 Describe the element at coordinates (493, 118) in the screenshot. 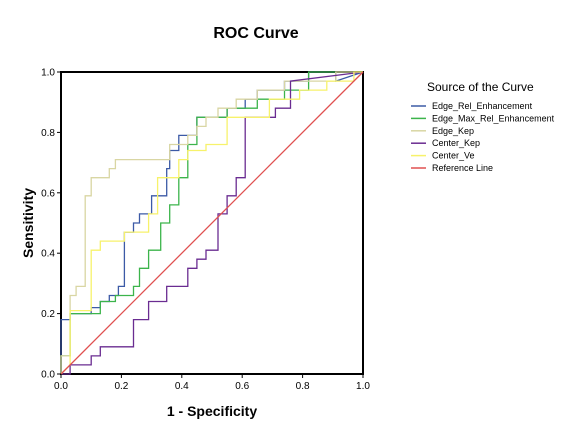

I see `legend-entry-label: Edge_Max_Rel_Enhancement` at that location.